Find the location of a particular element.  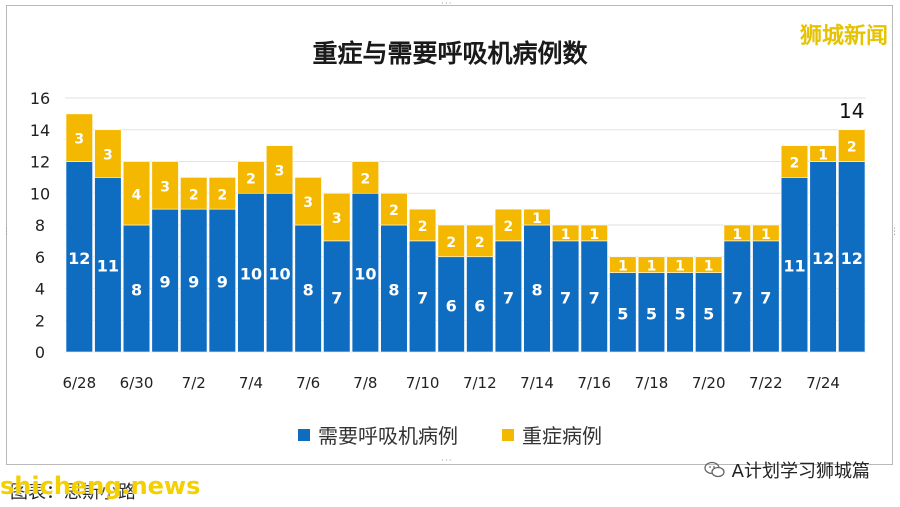

chart-caption: 图表：思斯小路 is located at coordinates (73, 492).